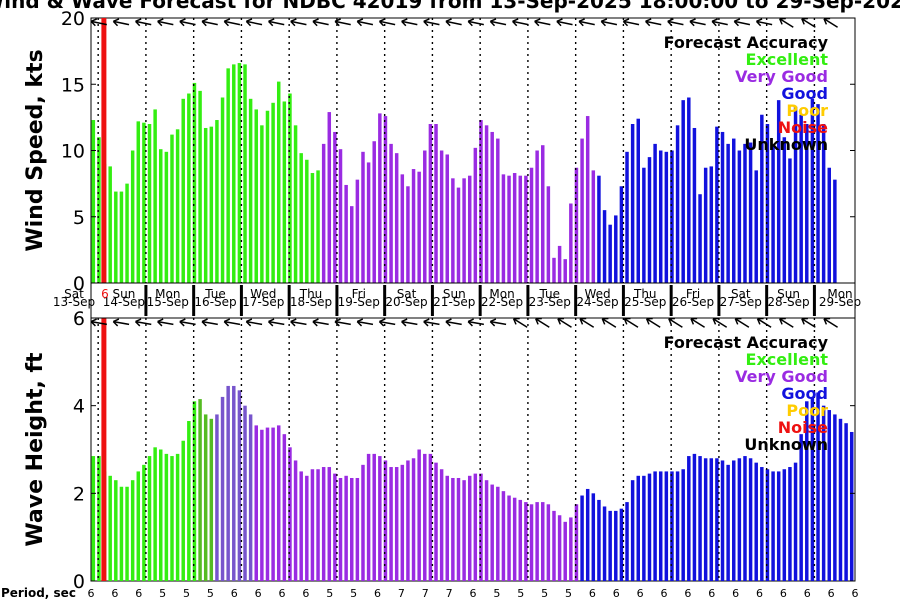 The height and width of the screenshot is (600, 900). Describe the element at coordinates (124, 302) in the screenshot. I see `x-date-label: 14-Sep` at that location.